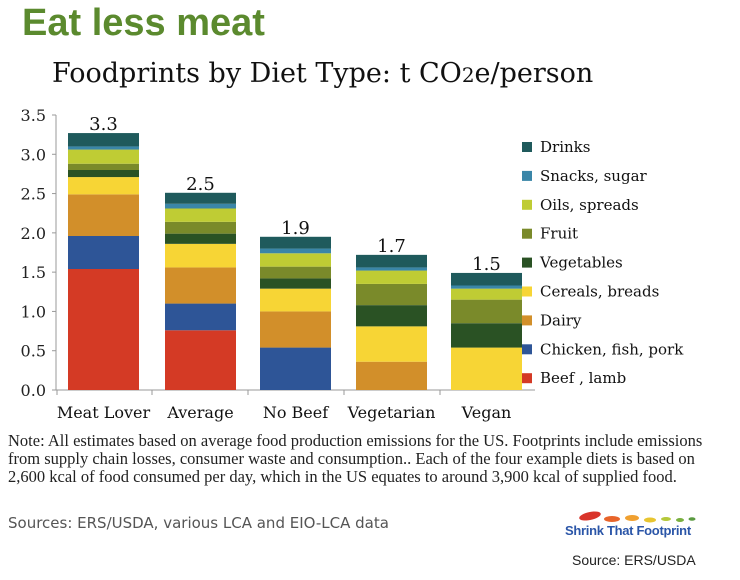  I want to click on logo-text: Shrink That Footprint, so click(628, 530).